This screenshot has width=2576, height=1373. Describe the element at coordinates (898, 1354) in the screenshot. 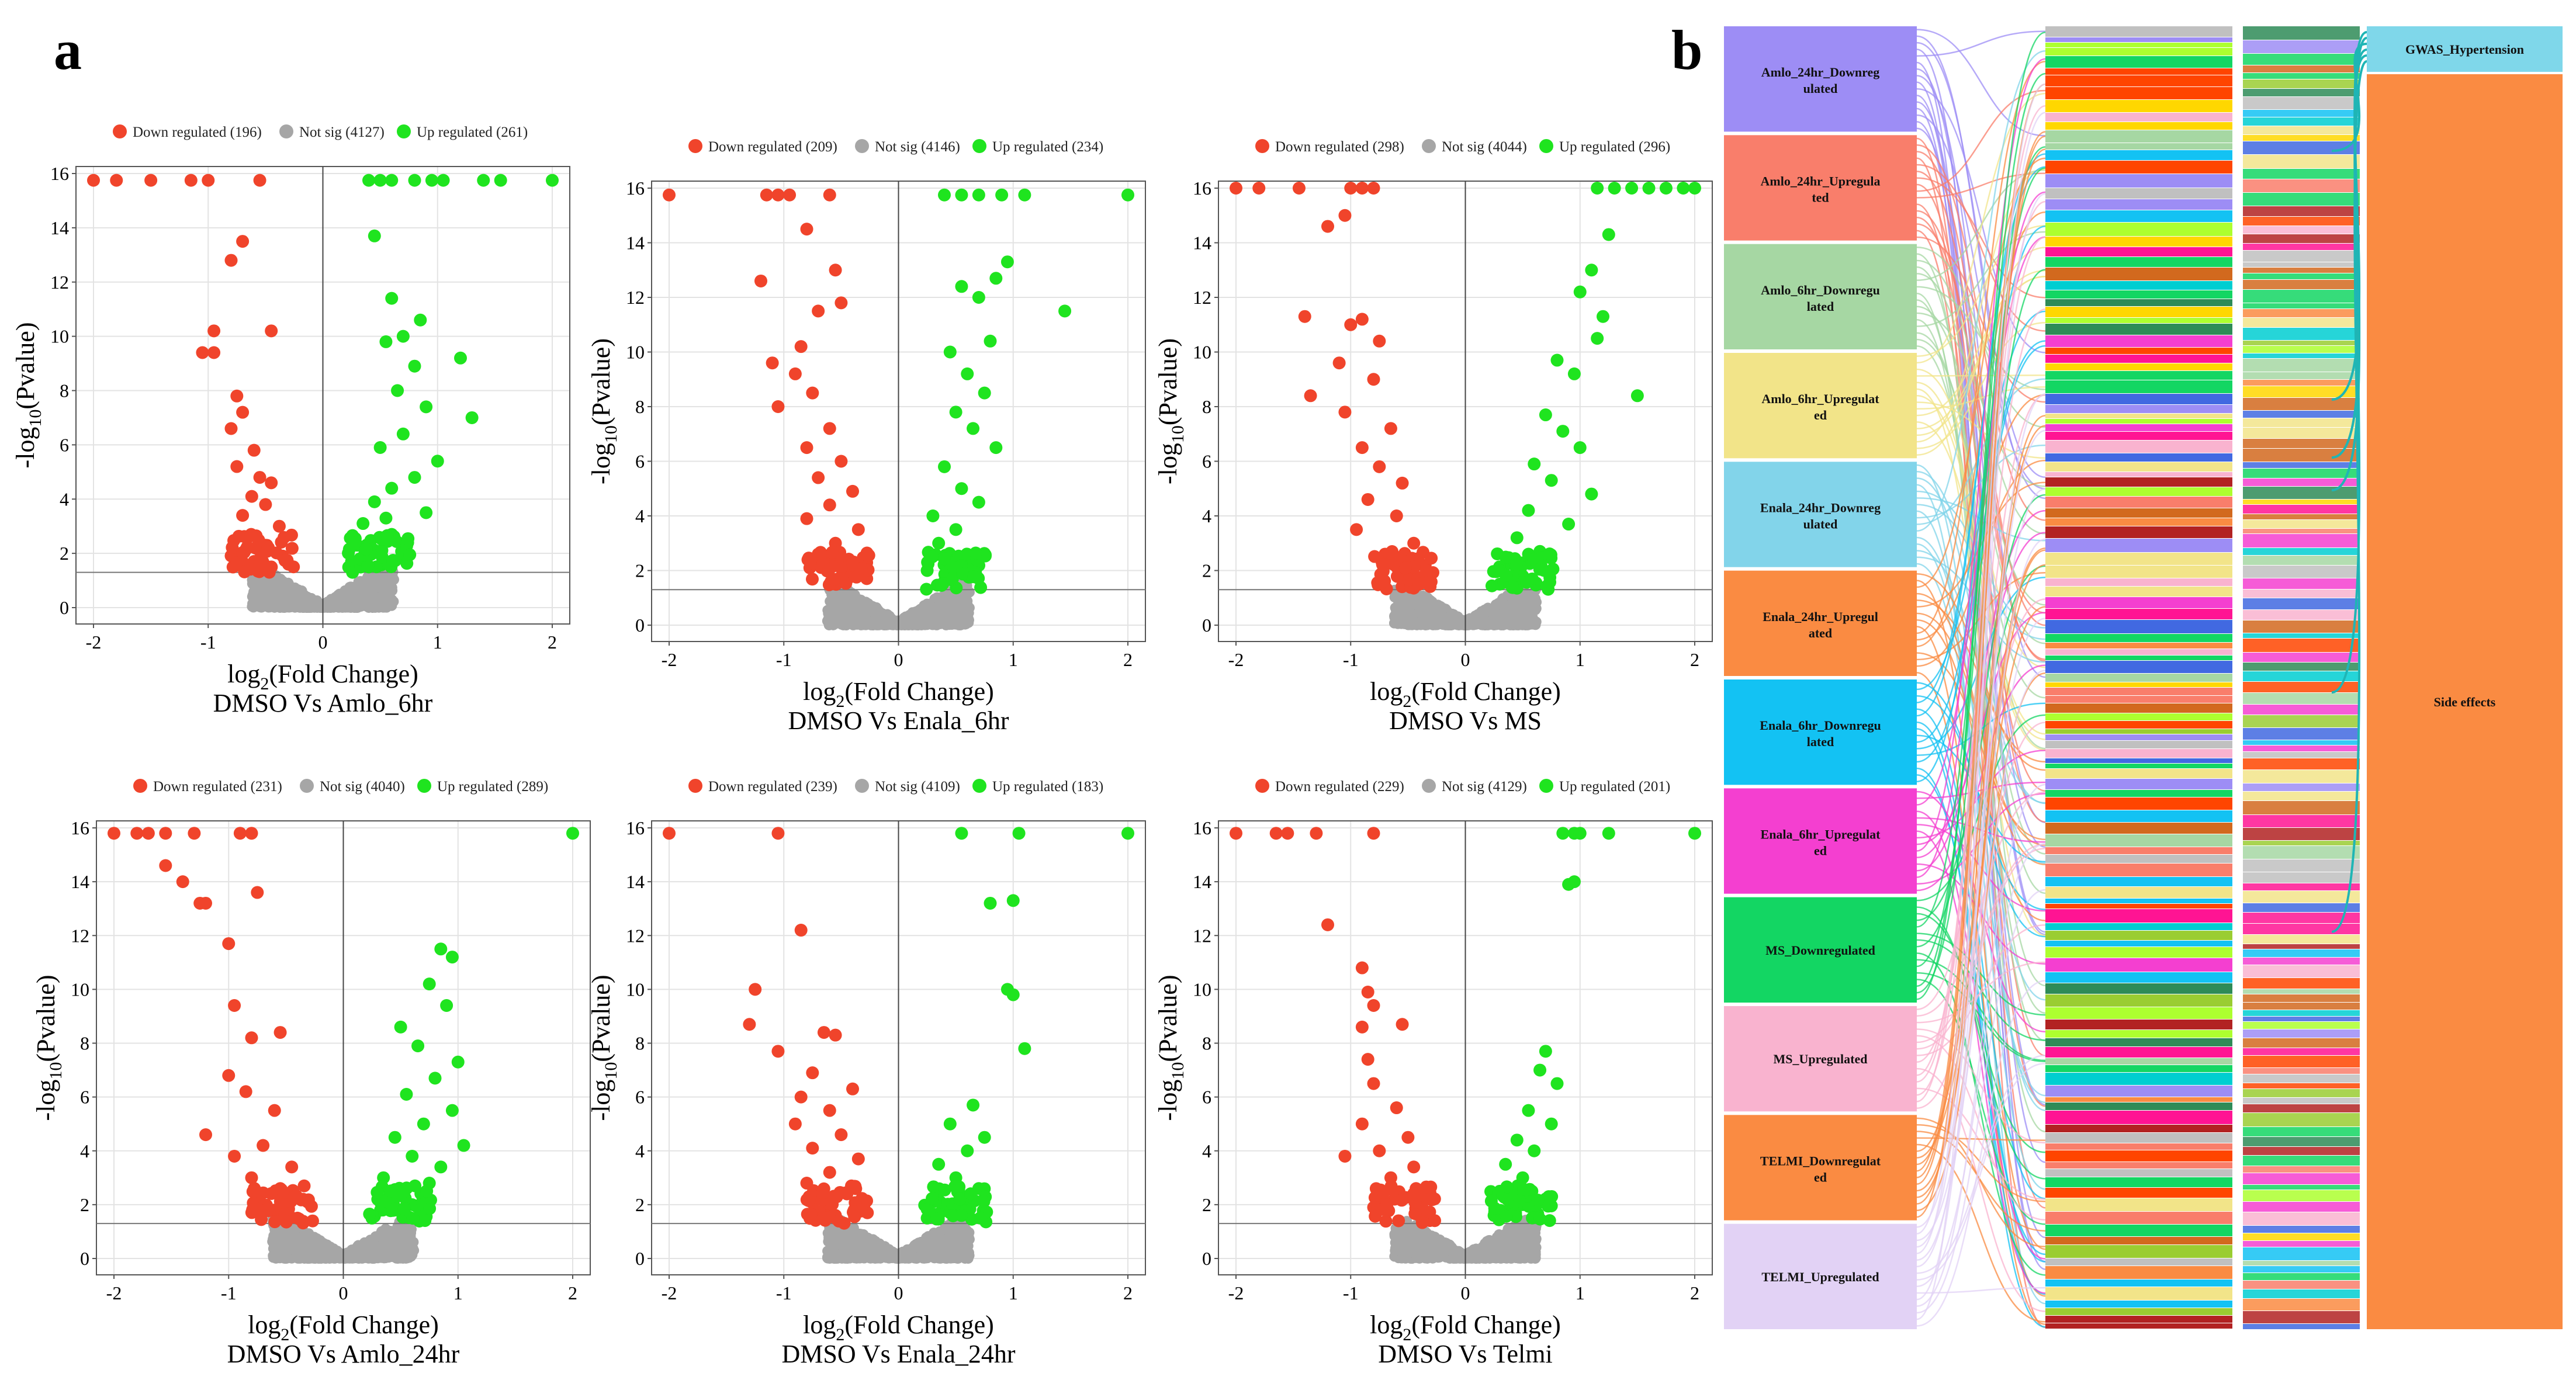

I see `chart-title: DMSO Vs Enala_24hr` at that location.